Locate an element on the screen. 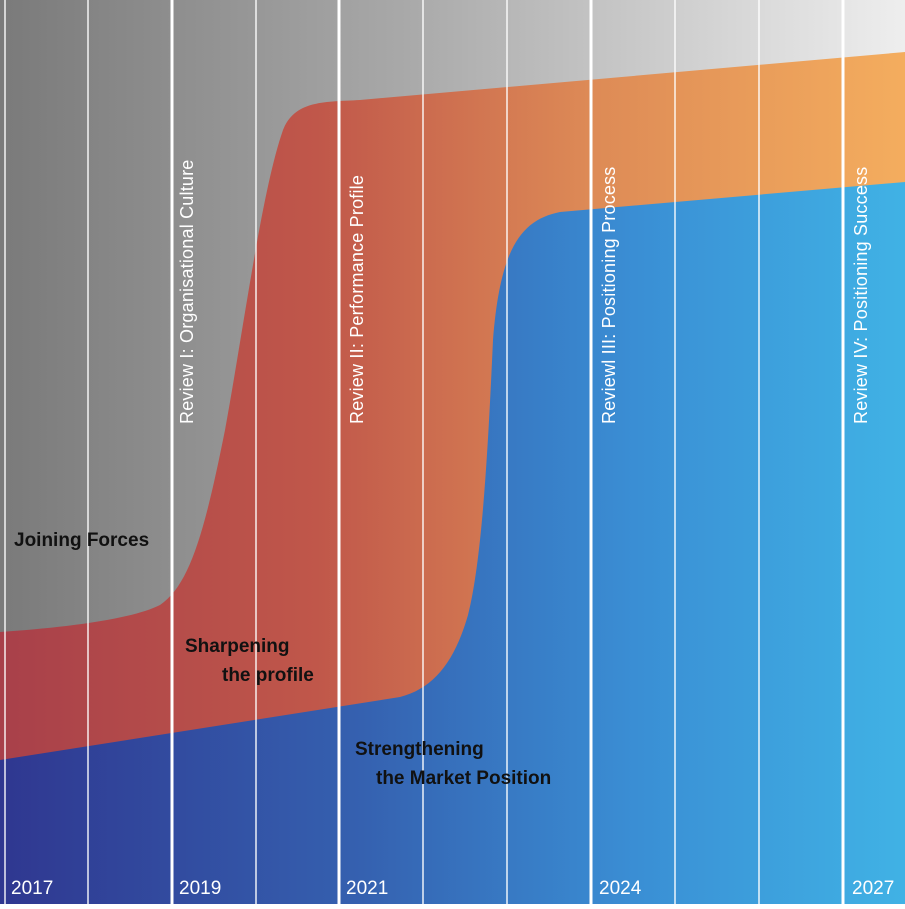 This screenshot has width=905, height=909. year-label-2017: 2017 is located at coordinates (32, 888).